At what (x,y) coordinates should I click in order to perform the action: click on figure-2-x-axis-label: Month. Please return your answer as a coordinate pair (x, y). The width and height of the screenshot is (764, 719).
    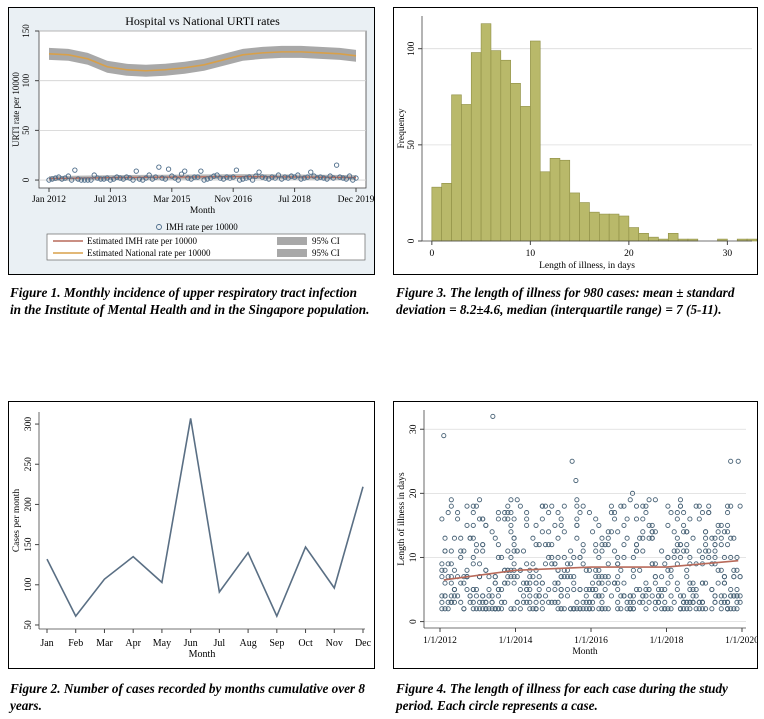
    Looking at the image, I should click on (202, 654).